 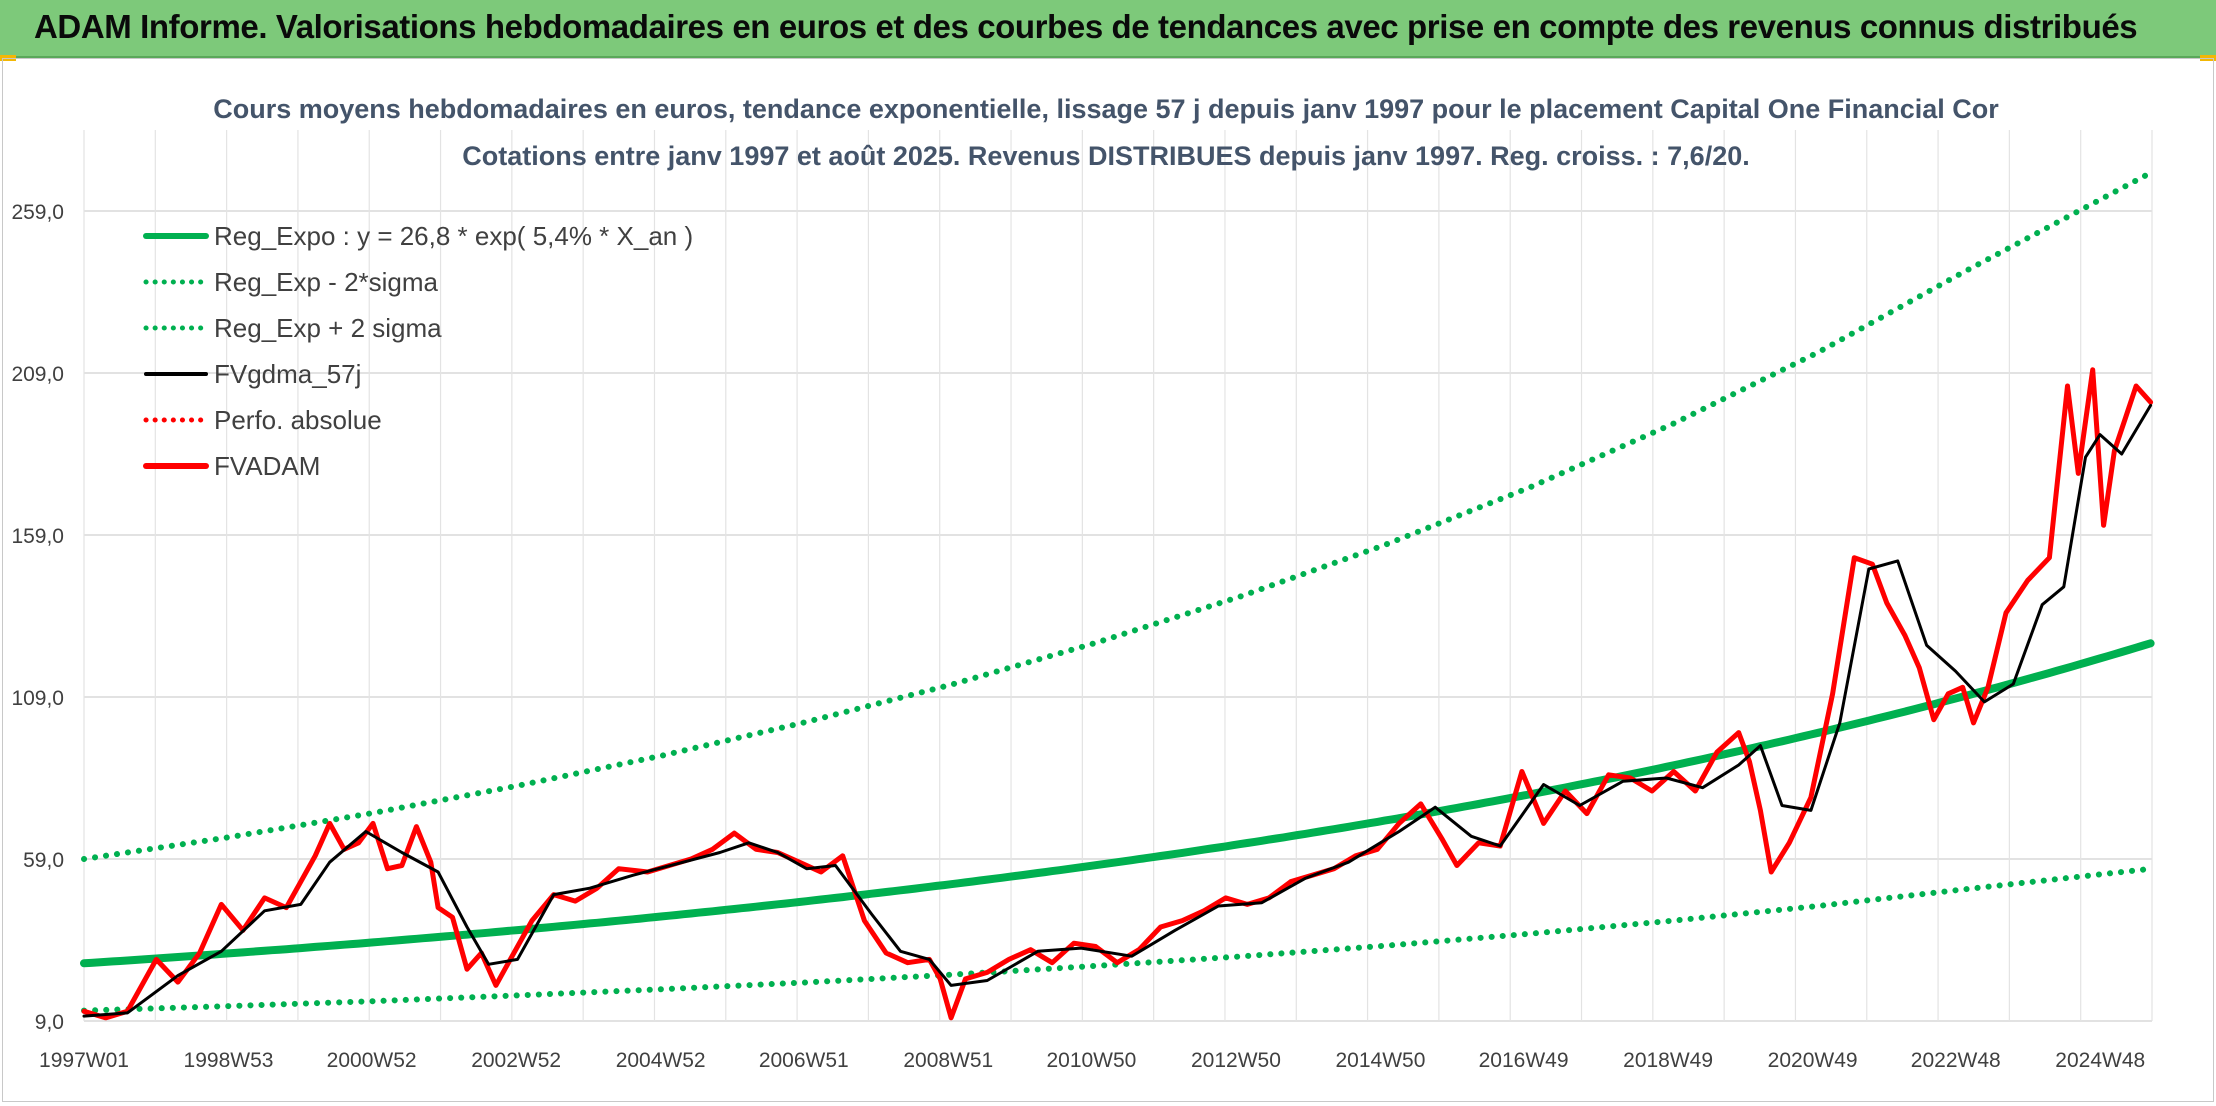 What do you see at coordinates (37, 212) in the screenshot?
I see `y-tick-label: 259,0` at bounding box center [37, 212].